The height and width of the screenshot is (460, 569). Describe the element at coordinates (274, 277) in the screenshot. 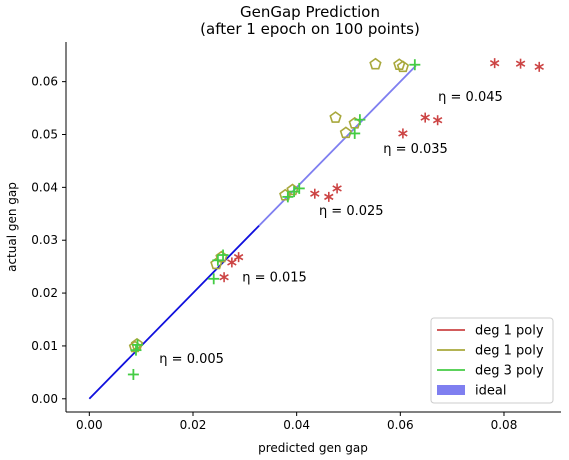

I see `eta-annotation: η = 0.015` at that location.